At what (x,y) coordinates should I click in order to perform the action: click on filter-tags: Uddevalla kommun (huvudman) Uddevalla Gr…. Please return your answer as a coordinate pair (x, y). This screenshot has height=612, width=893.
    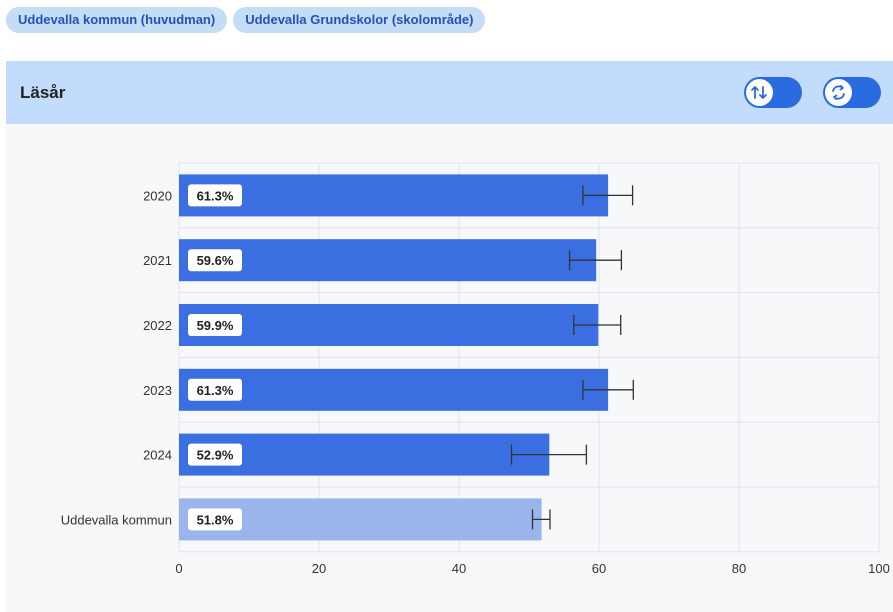
    Looking at the image, I should click on (246, 20).